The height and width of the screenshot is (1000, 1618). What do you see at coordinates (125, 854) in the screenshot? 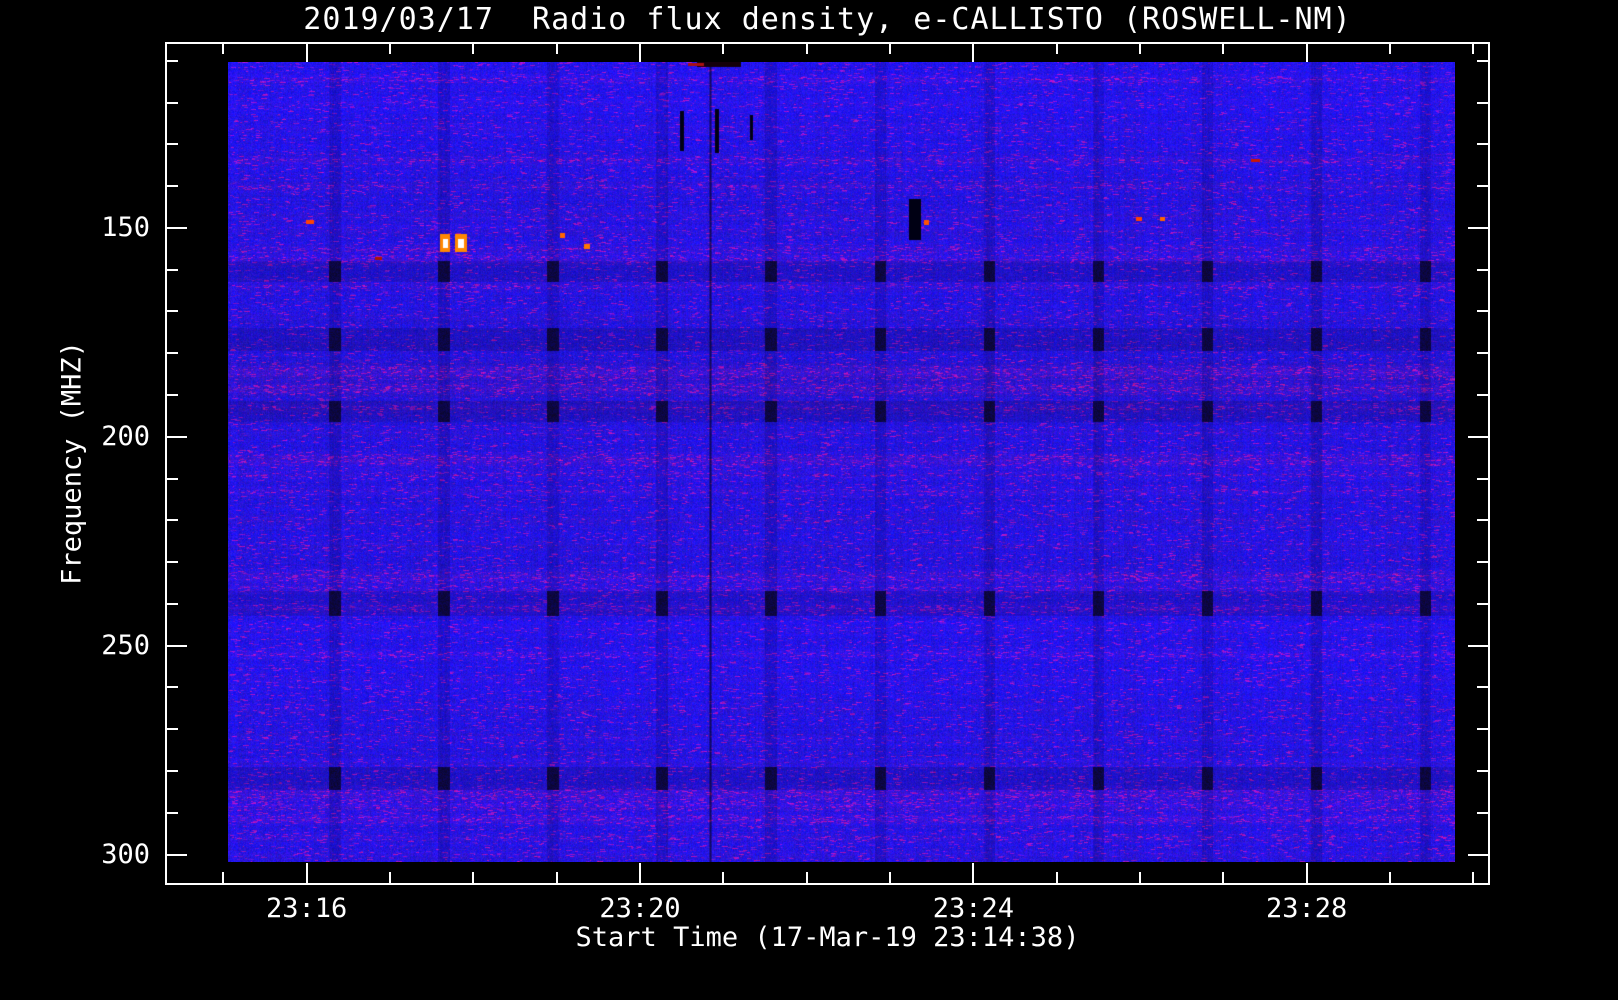
I see `y-tick-label: 300` at bounding box center [125, 854].